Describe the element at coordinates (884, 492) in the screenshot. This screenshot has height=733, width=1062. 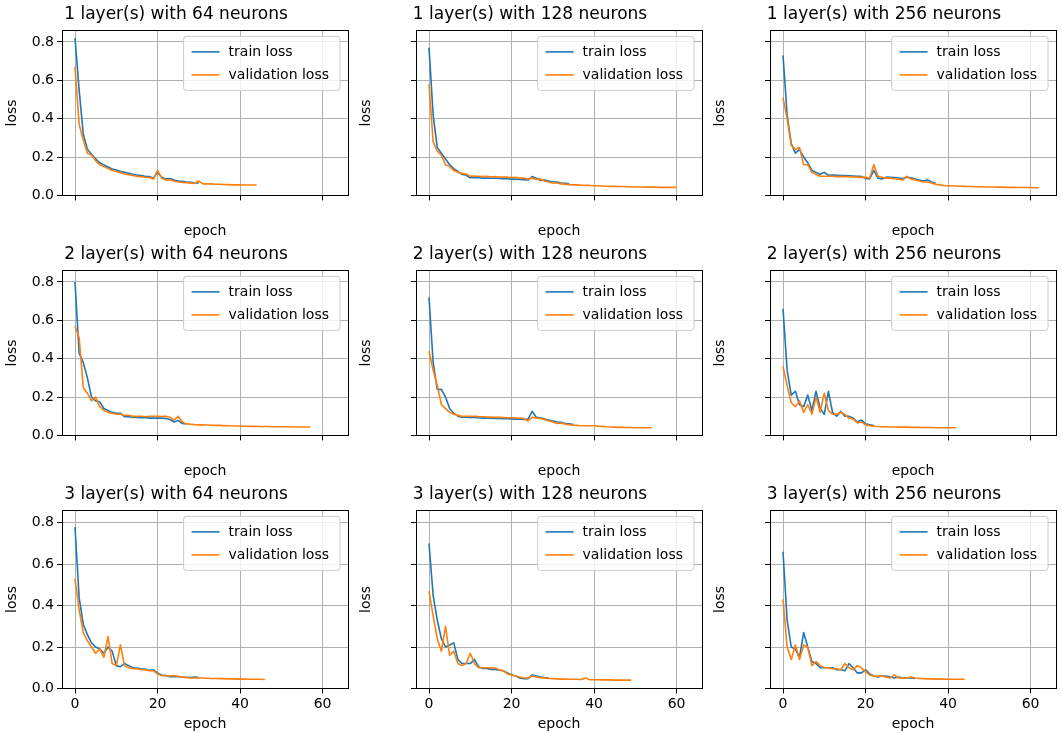
I see `chart-title: 3 layer(s) with 256 neurons` at that location.